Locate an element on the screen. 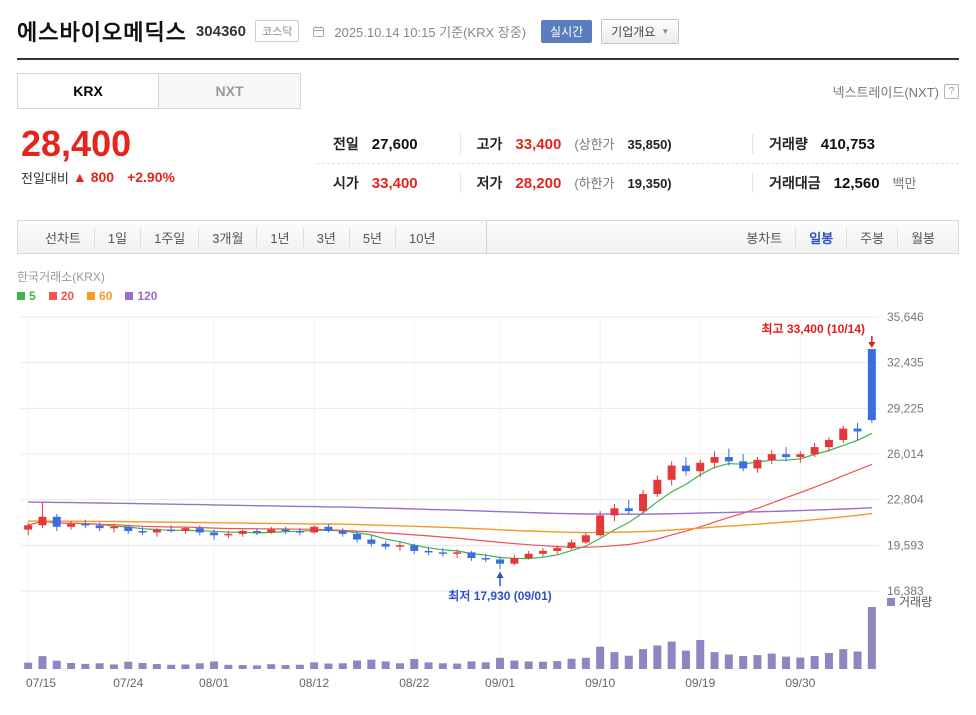 The image size is (976, 715). svg-text: 22,804 is located at coordinates (905, 500).